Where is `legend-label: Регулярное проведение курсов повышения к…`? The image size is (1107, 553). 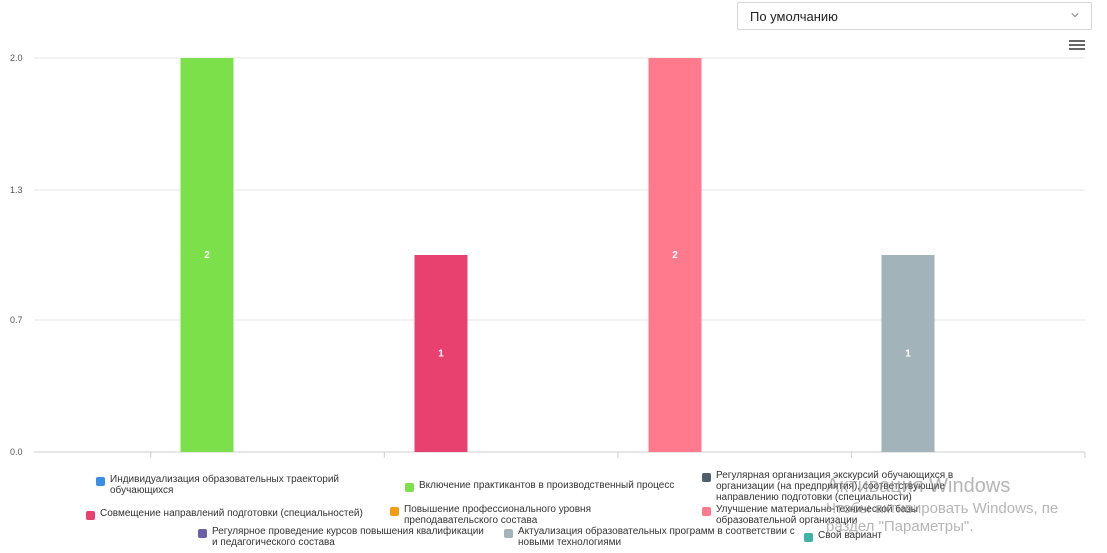 legend-label: Регулярное проведение курсов повышения к… is located at coordinates (348, 537).